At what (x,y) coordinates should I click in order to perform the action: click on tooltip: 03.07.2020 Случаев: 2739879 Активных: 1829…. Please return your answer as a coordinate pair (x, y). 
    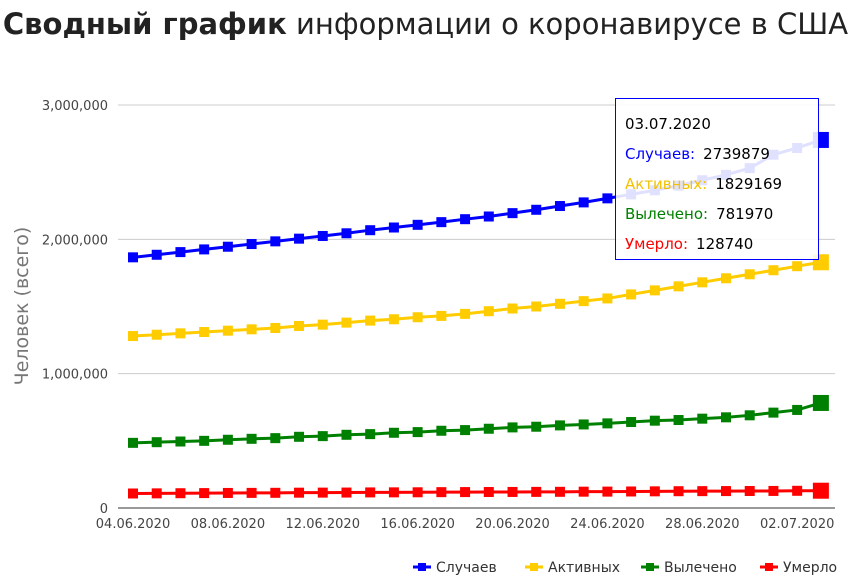
    Looking at the image, I should click on (717, 179).